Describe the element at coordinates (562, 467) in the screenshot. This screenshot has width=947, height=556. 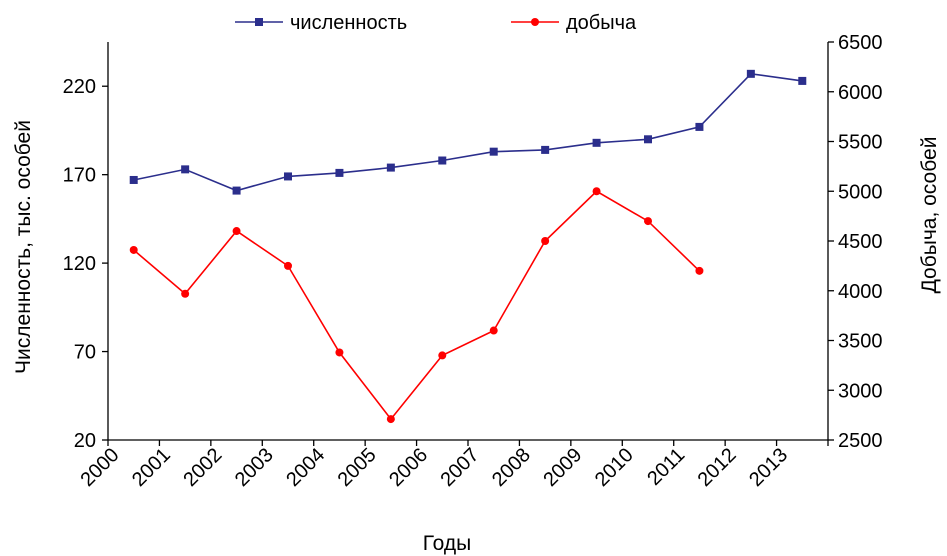
I see `x-tick-label: 2009` at that location.